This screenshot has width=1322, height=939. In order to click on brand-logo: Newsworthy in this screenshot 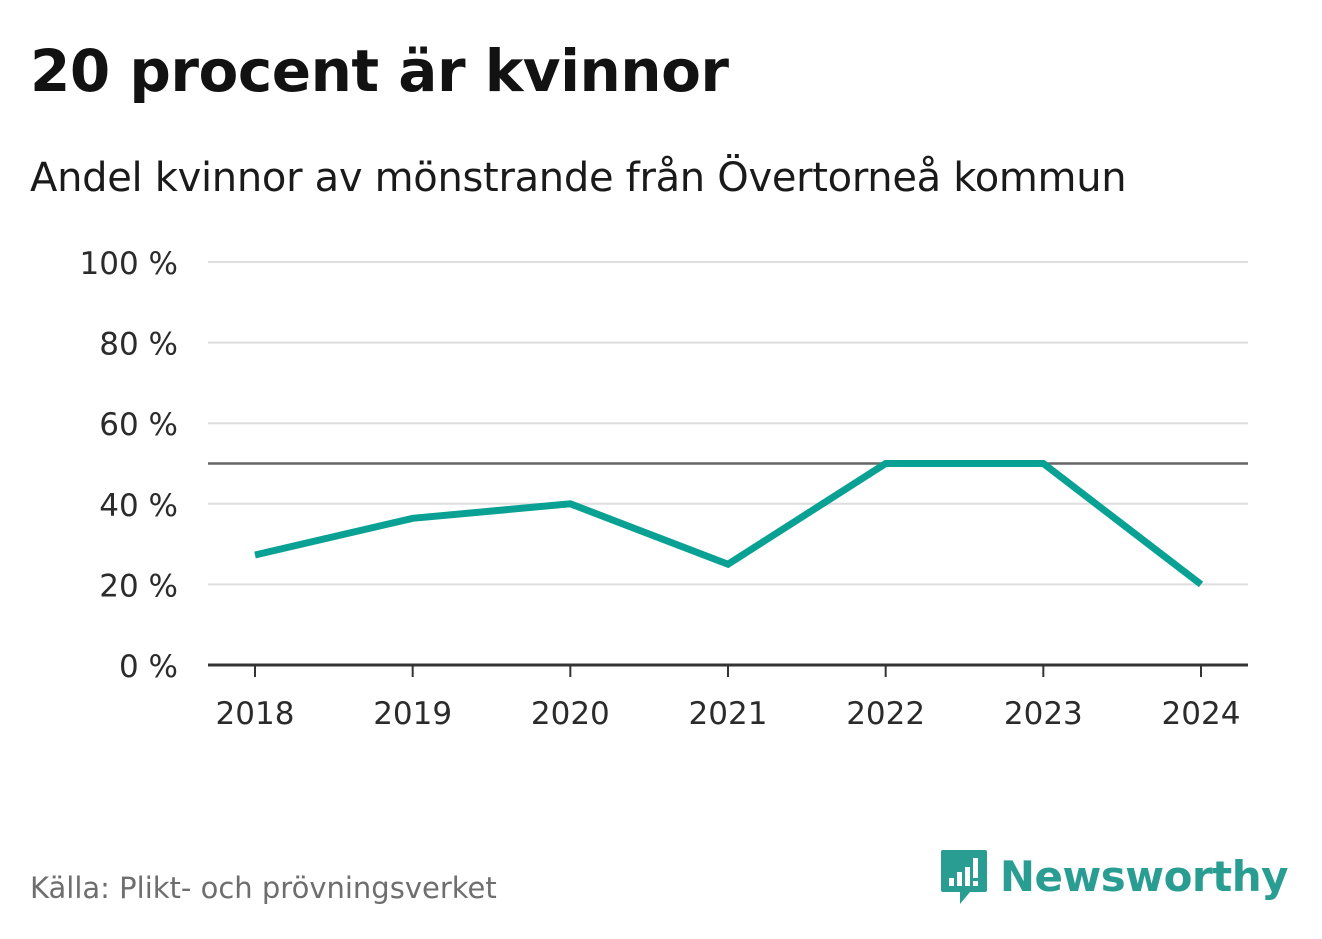, I will do `click(1114, 877)`.